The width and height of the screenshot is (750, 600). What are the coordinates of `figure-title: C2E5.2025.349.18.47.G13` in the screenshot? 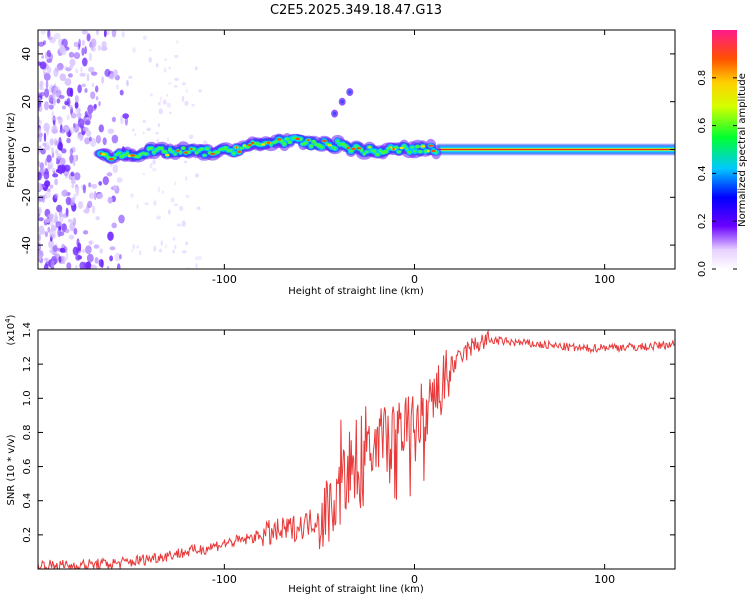 It's located at (356, 10).